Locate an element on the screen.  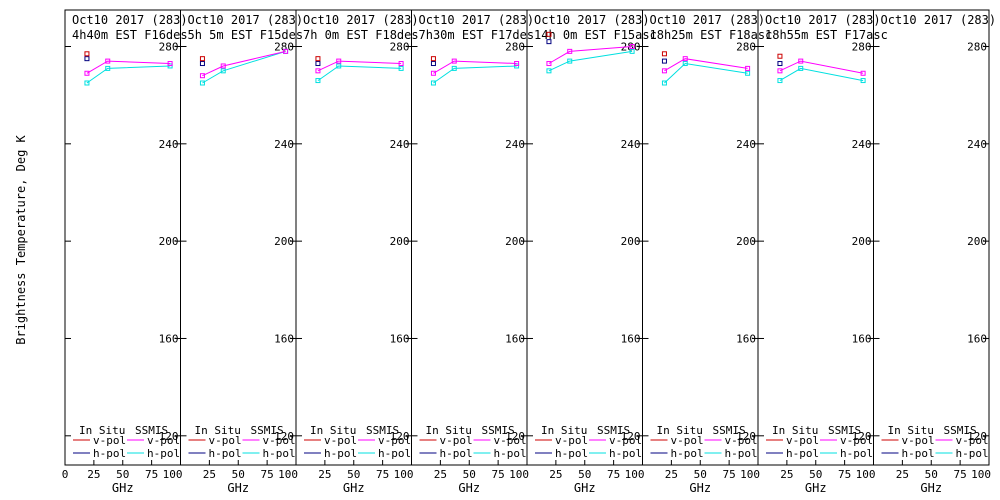
panel-title-time: 18h55m EST F17asc is located at coordinates (826, 35).